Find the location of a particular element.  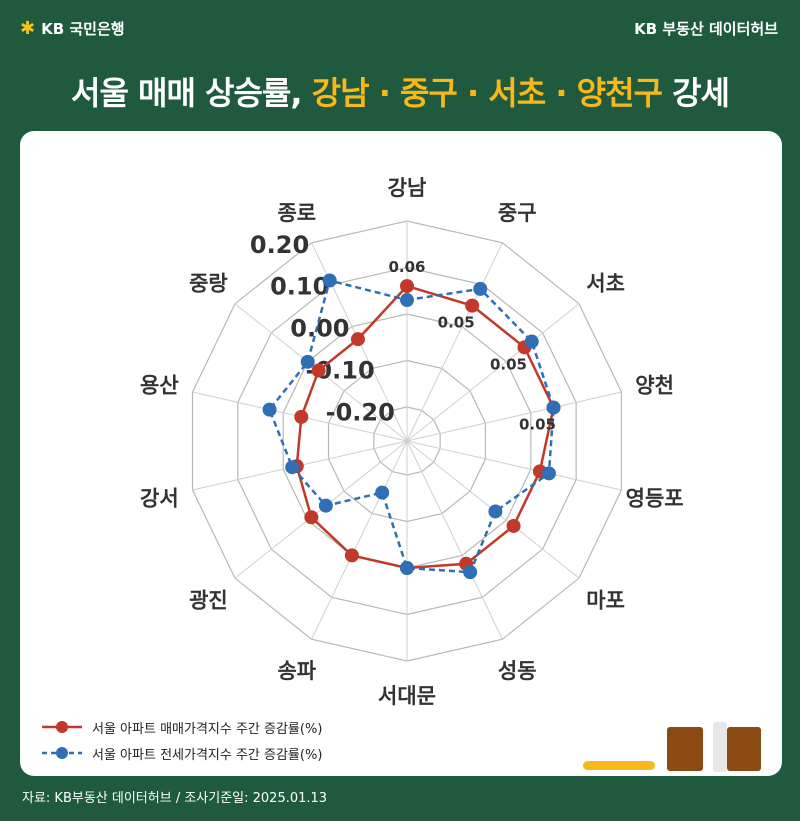

legend-label-sale: 서울 아파트 매매가격지수 주간 증감률(%) is located at coordinates (207, 729).